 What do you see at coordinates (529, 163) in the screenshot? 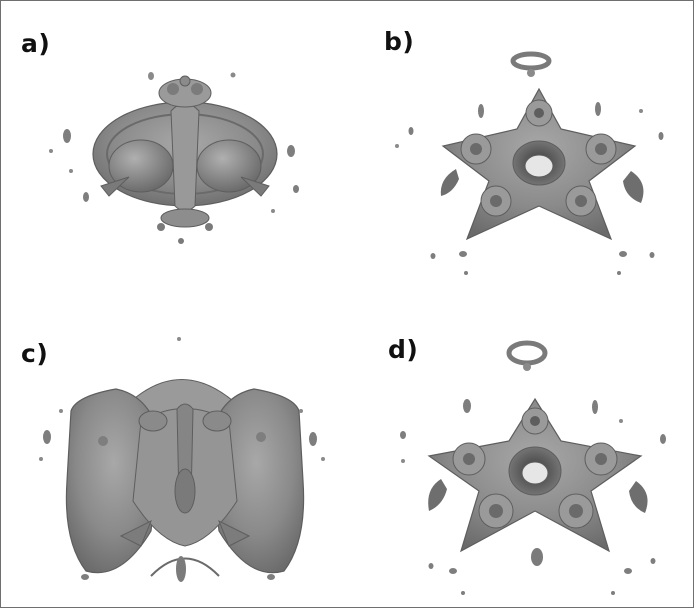
I see `panel-b-molecule` at bounding box center [529, 163].